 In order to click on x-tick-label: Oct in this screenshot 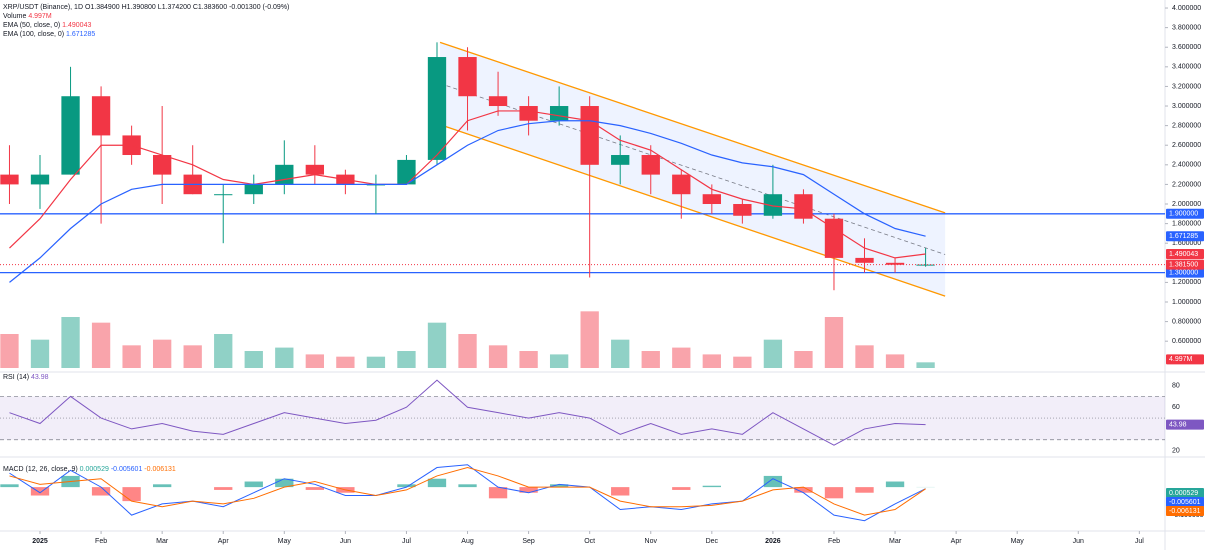, I will do `click(589, 541)`.